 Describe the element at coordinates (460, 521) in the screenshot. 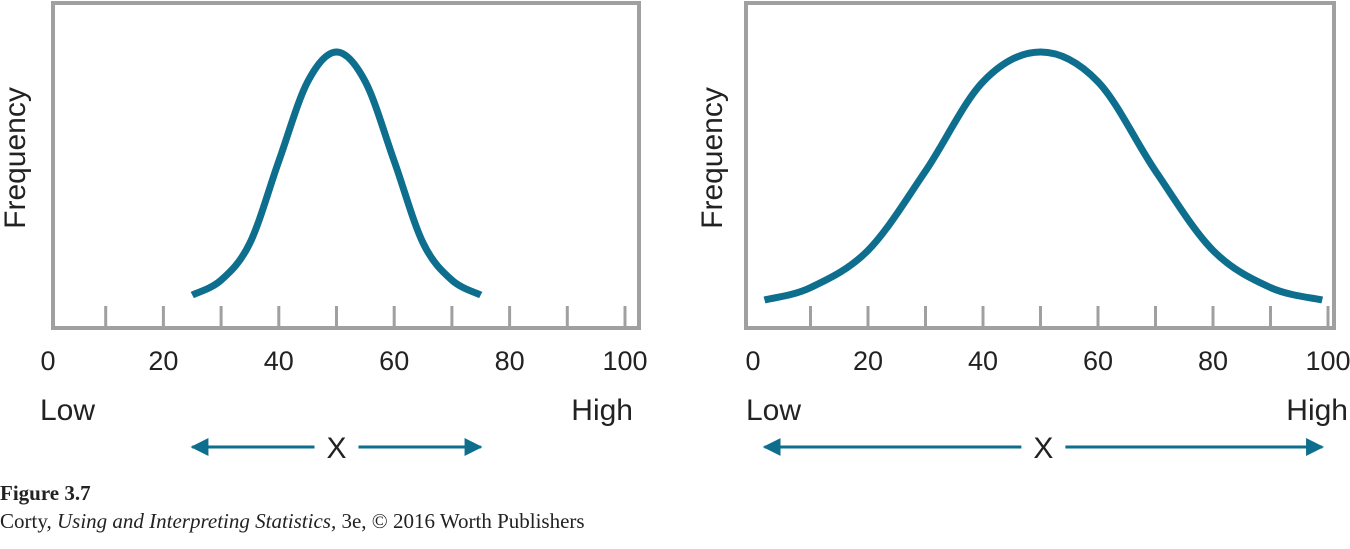

I see `credit-rest: 3e, © 2016 Worth Publishers` at that location.